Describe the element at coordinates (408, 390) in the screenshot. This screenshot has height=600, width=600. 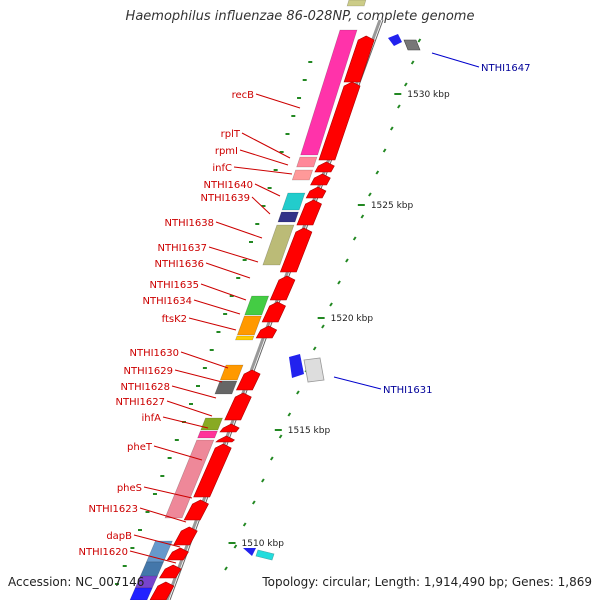
I see `highlight-label: NTHI1631` at that location.